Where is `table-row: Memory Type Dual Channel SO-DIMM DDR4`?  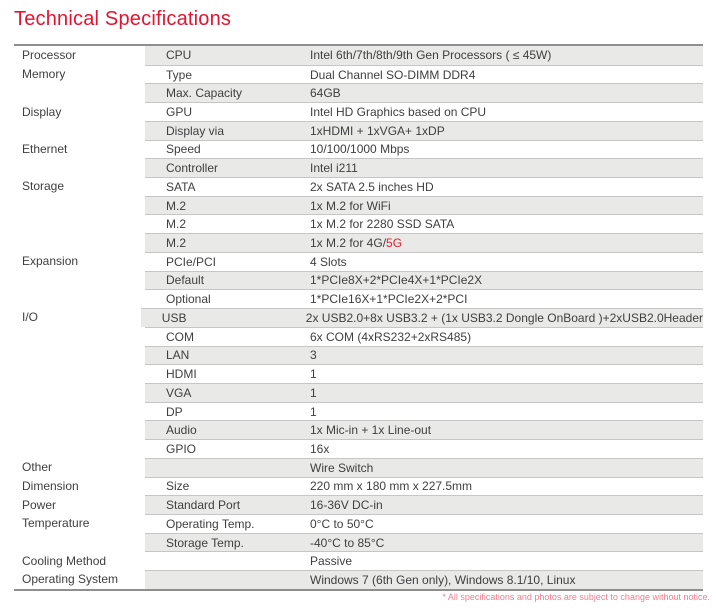
table-row: Memory Type Dual Channel SO-DIMM DDR4 is located at coordinates (358, 74).